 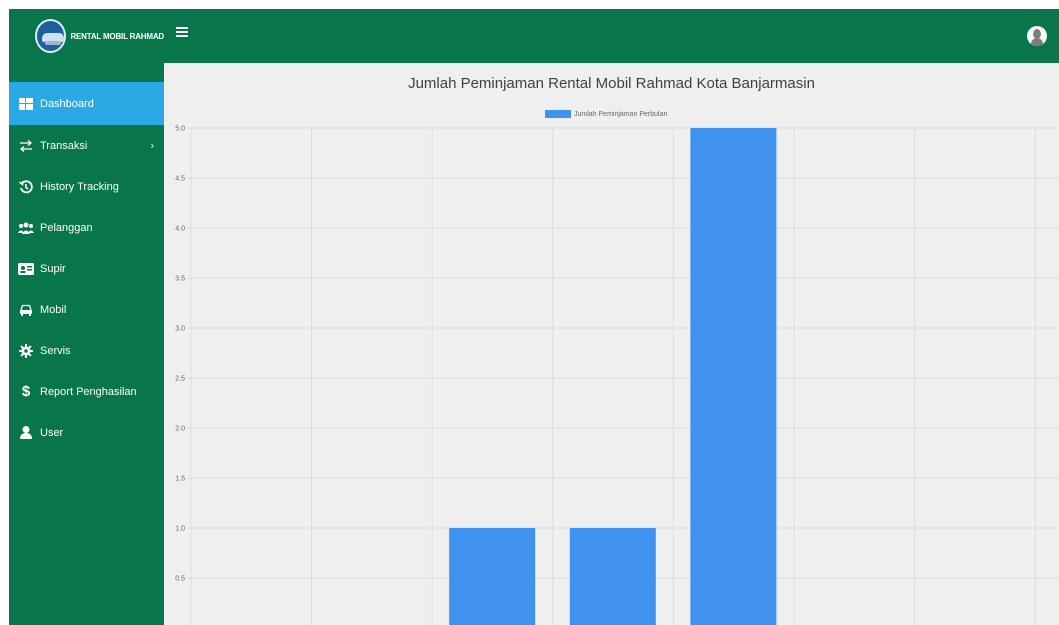 What do you see at coordinates (26, 350) in the screenshot?
I see `cogs-icon` at bounding box center [26, 350].